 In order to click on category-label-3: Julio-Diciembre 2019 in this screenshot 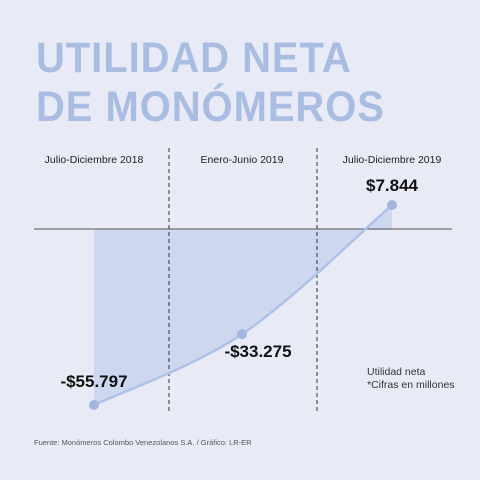, I will do `click(392, 160)`.